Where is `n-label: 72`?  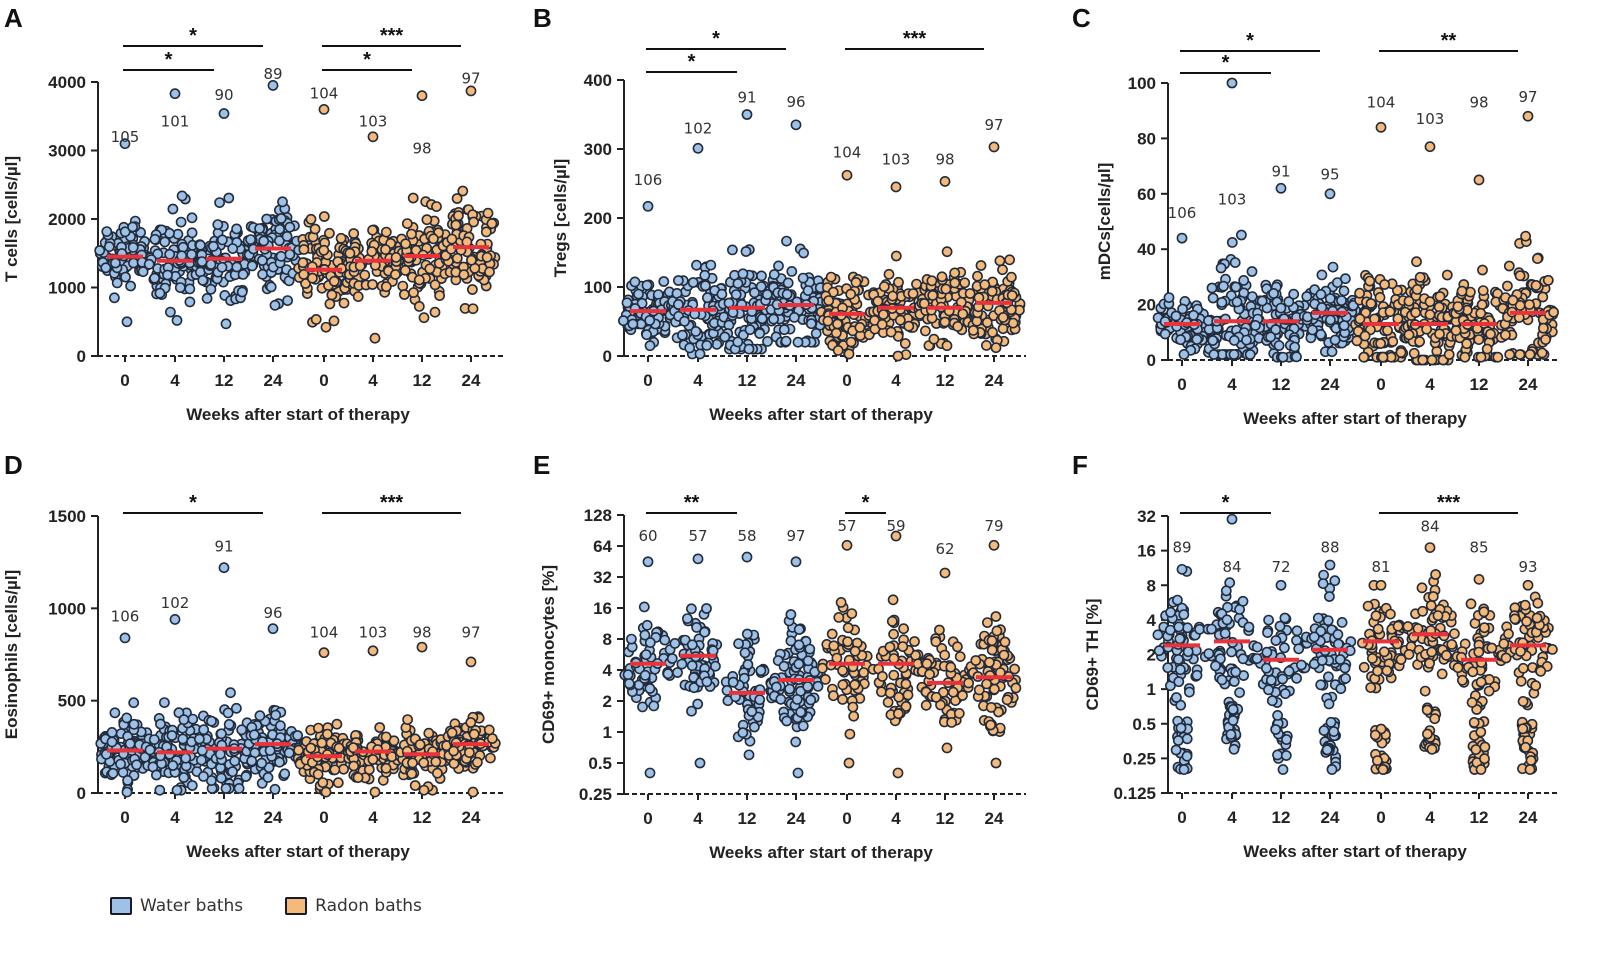 n-label: 72 is located at coordinates (1280, 567).